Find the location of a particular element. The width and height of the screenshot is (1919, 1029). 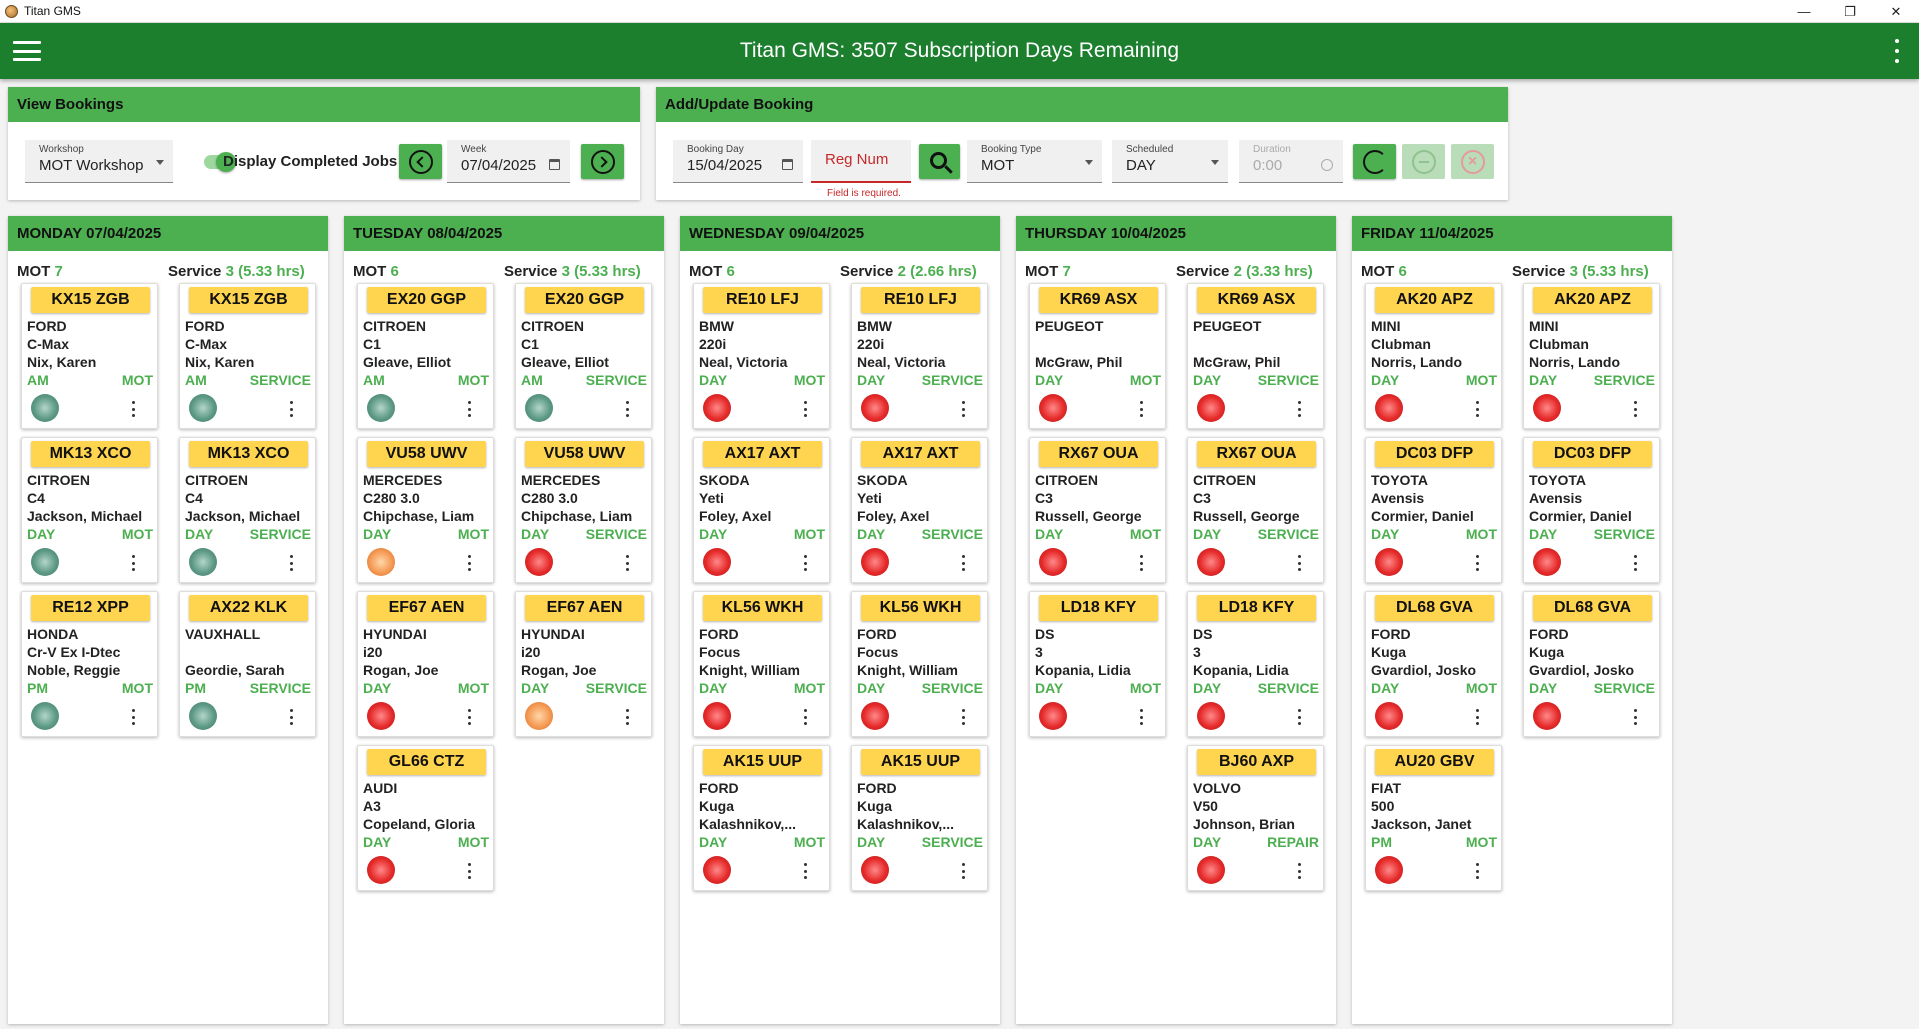

display-completed-toggle is located at coordinates (220, 162).